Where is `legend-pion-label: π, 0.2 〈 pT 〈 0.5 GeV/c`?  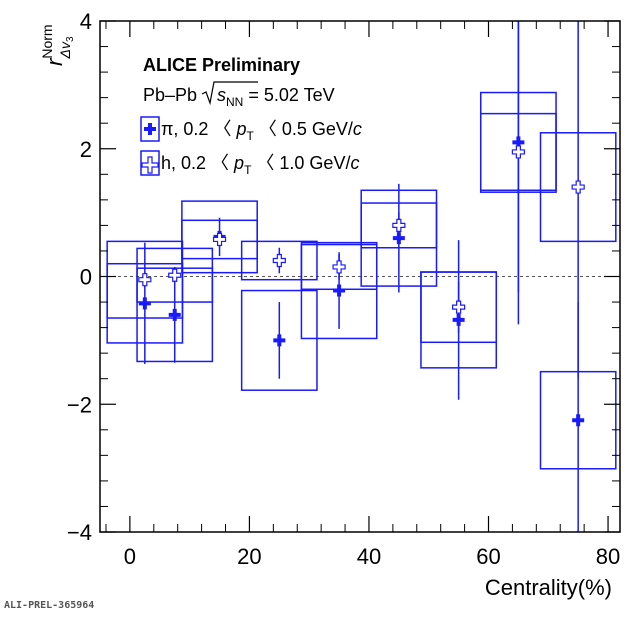
legend-pion-label: π, 0.2 〈 pT 〈 0.5 GeV/c is located at coordinates (261, 131).